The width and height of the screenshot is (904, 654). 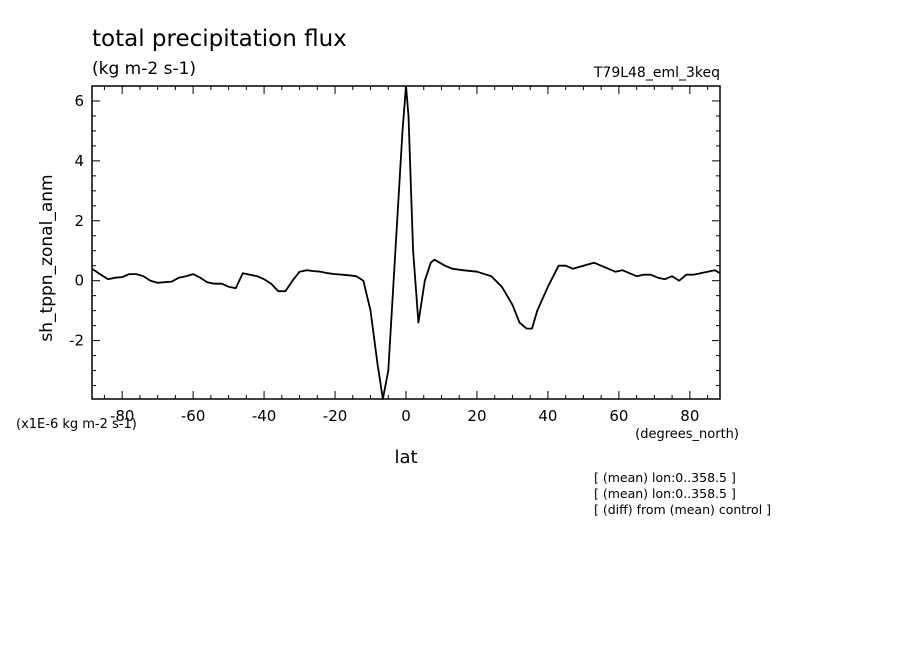 I want to click on x-tick-label: 40, so click(x=547, y=416).